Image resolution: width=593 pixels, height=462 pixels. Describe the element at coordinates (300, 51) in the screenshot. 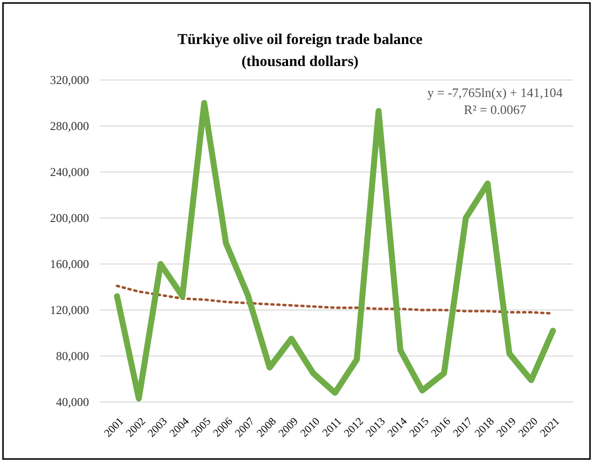

I see `chart-title: Türkiye olive oil foreign trade balance (thousand dollars)` at that location.